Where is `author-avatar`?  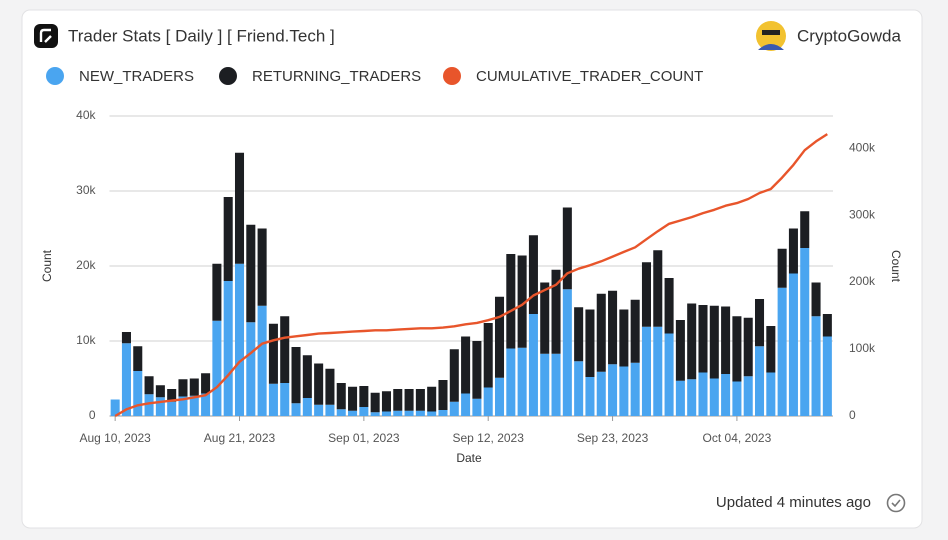 author-avatar is located at coordinates (771, 36).